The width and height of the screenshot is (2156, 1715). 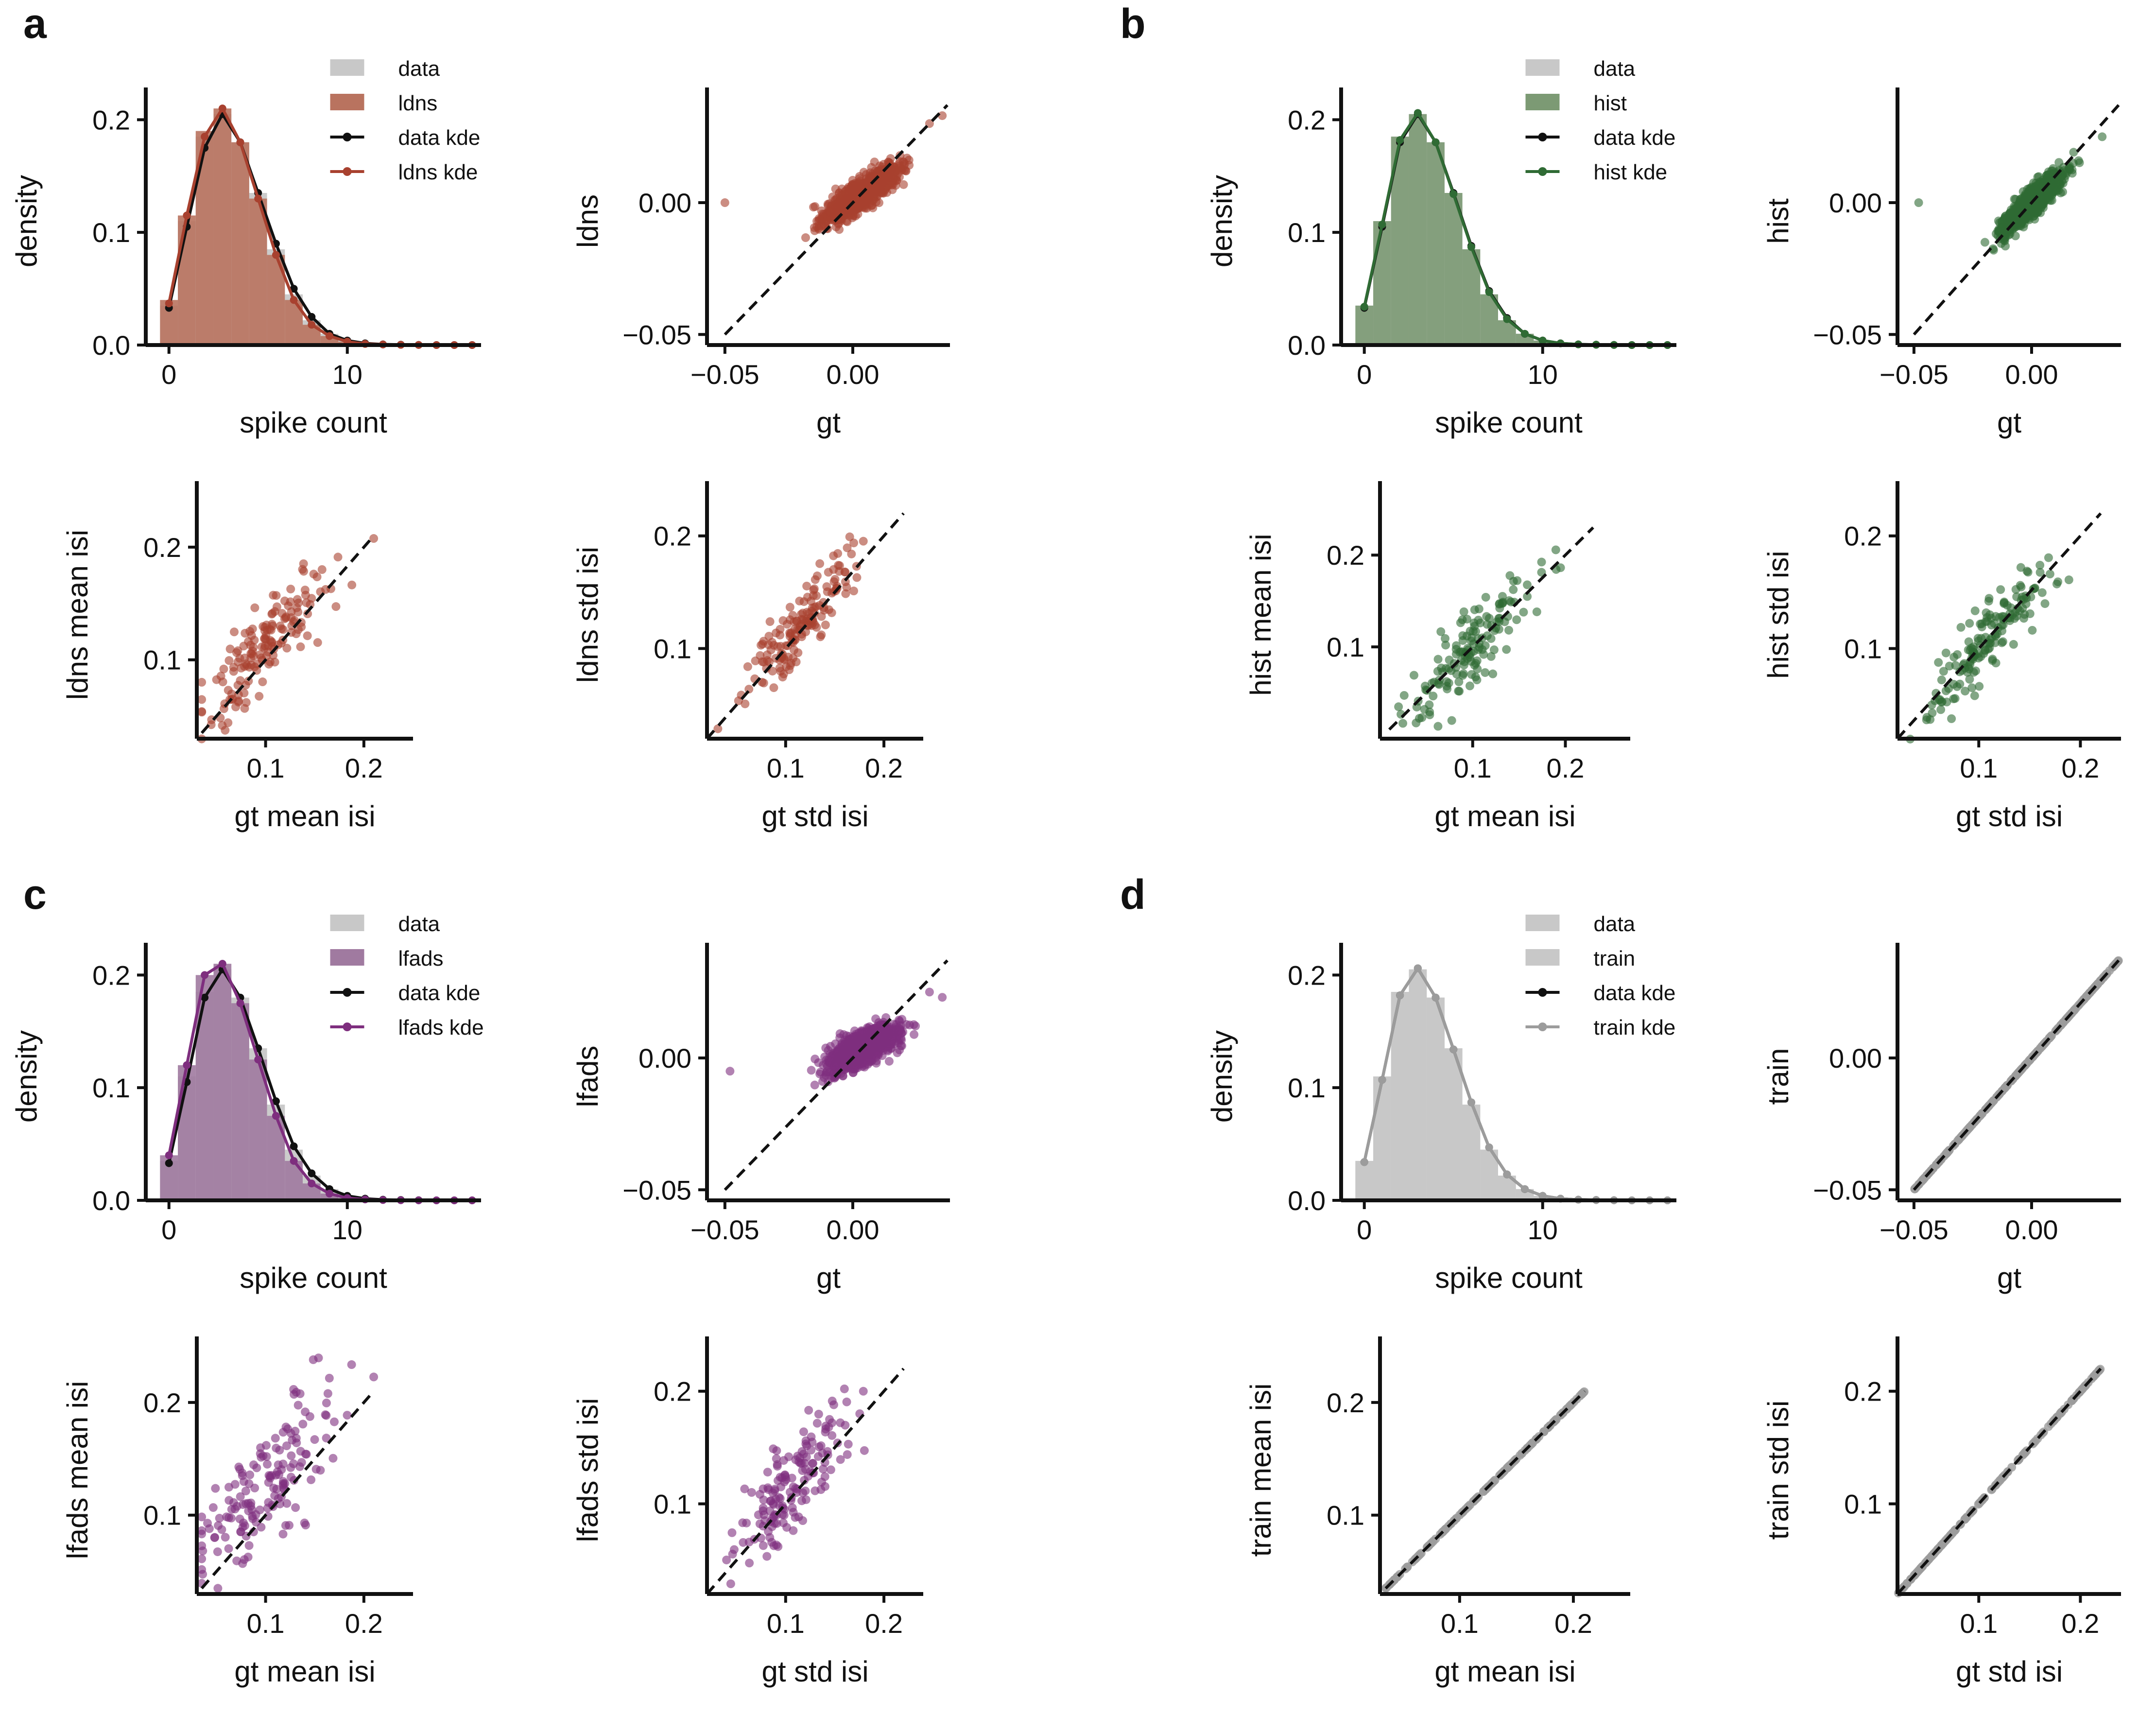 I want to click on legend-label: data kde, so click(x=439, y=138).